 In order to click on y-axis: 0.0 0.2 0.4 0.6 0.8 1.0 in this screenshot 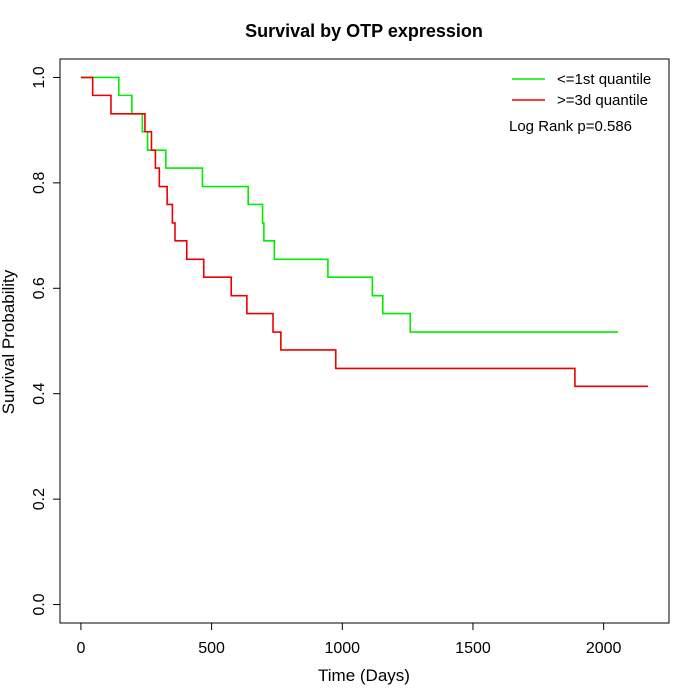, I will do `click(46, 341)`.